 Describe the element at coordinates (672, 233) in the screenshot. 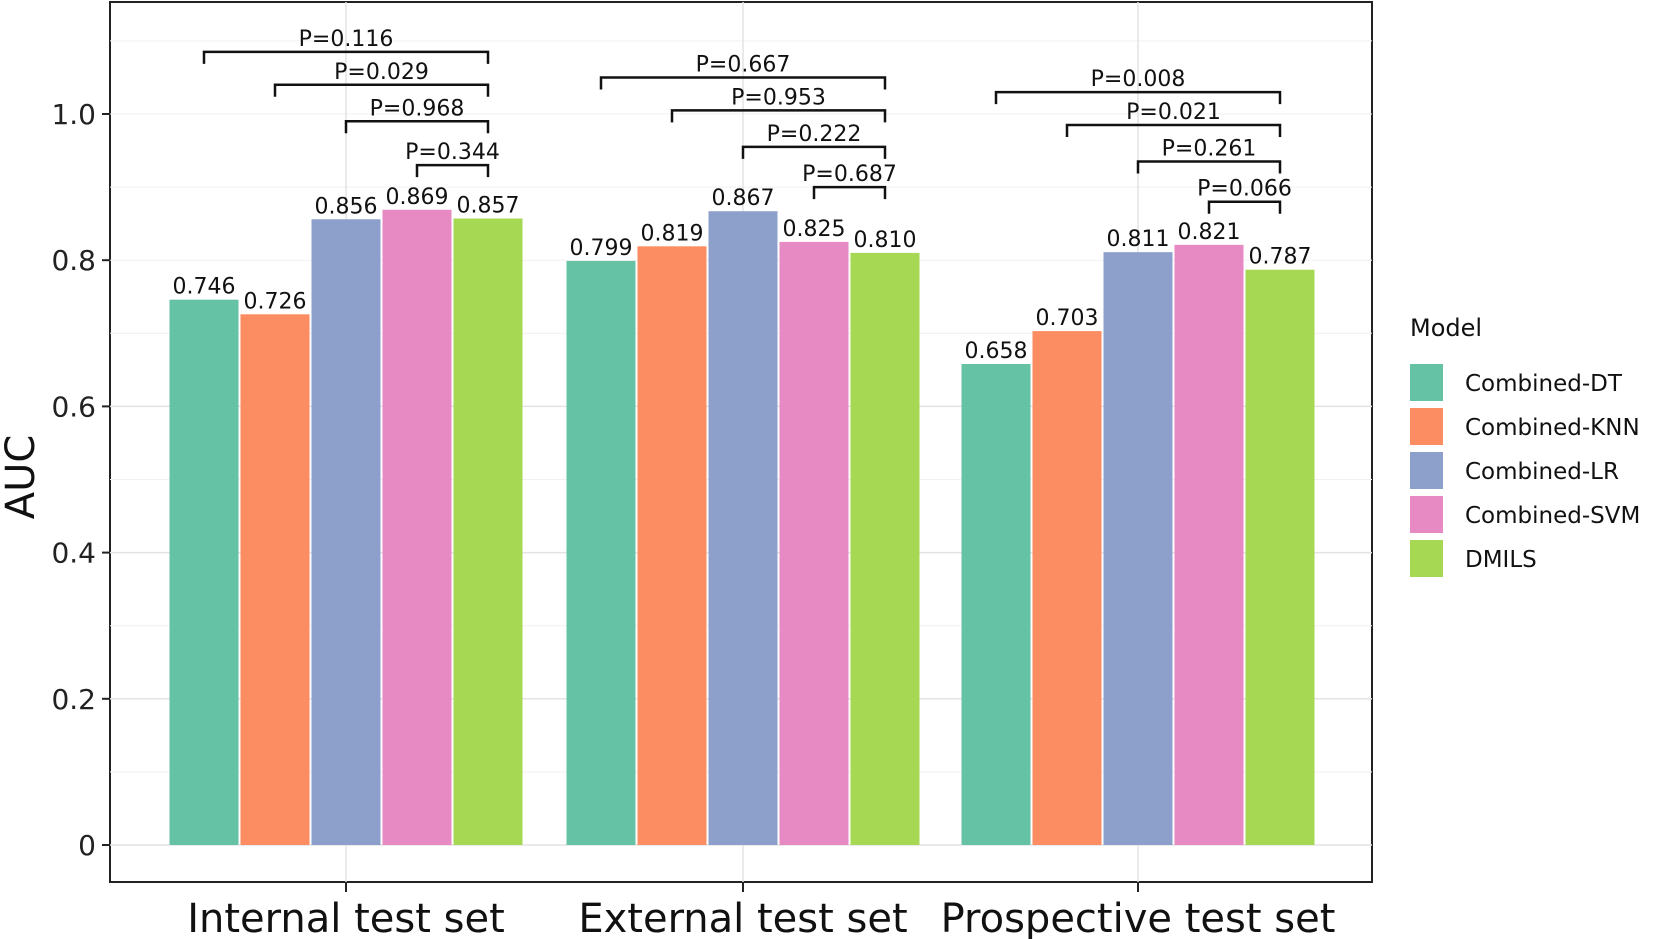

I see `data-label: 0.819` at that location.